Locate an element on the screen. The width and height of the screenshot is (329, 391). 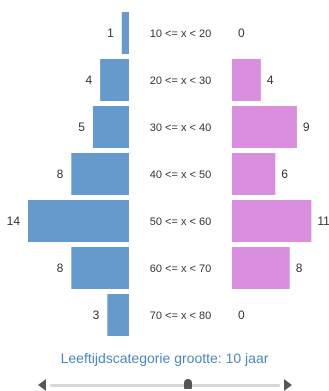
right-value-label: 9 is located at coordinates (306, 127).